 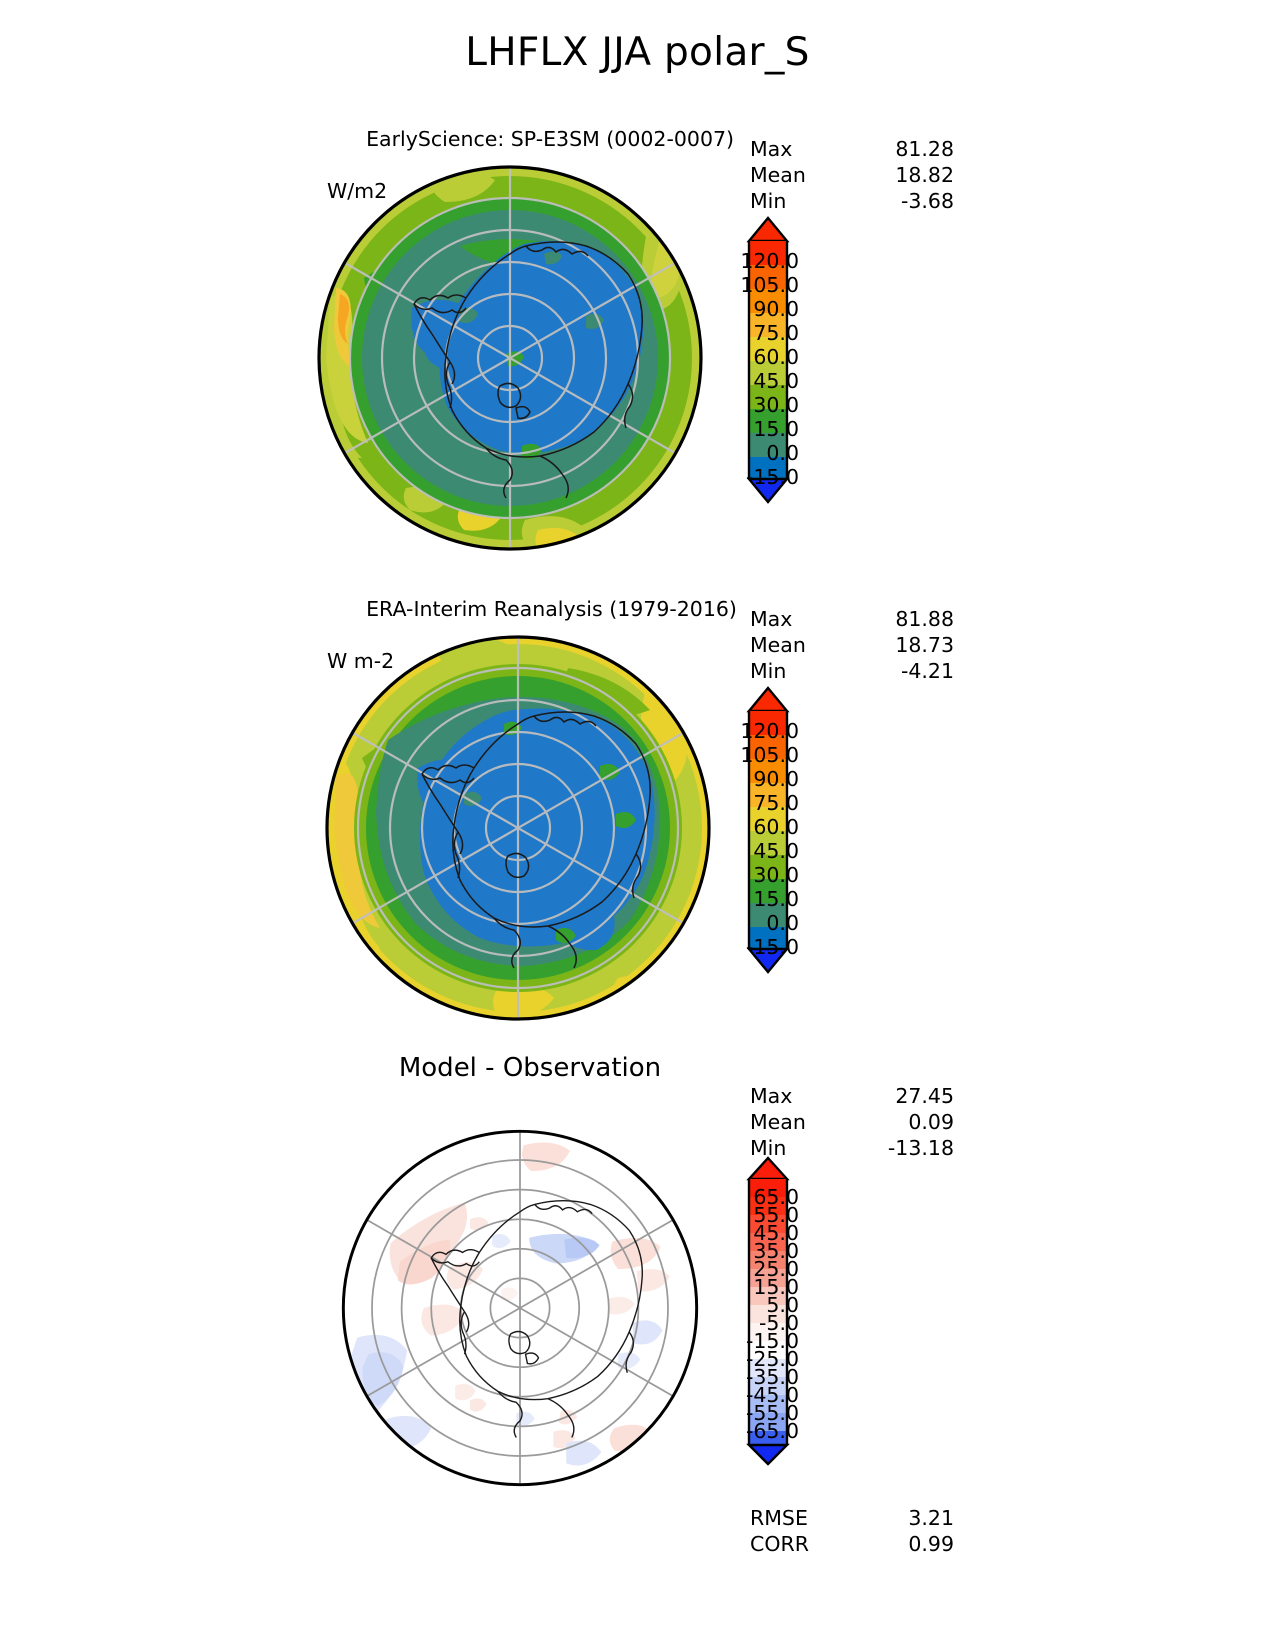 I want to click on stat-value: 0.09, so click(x=931, y=1122).